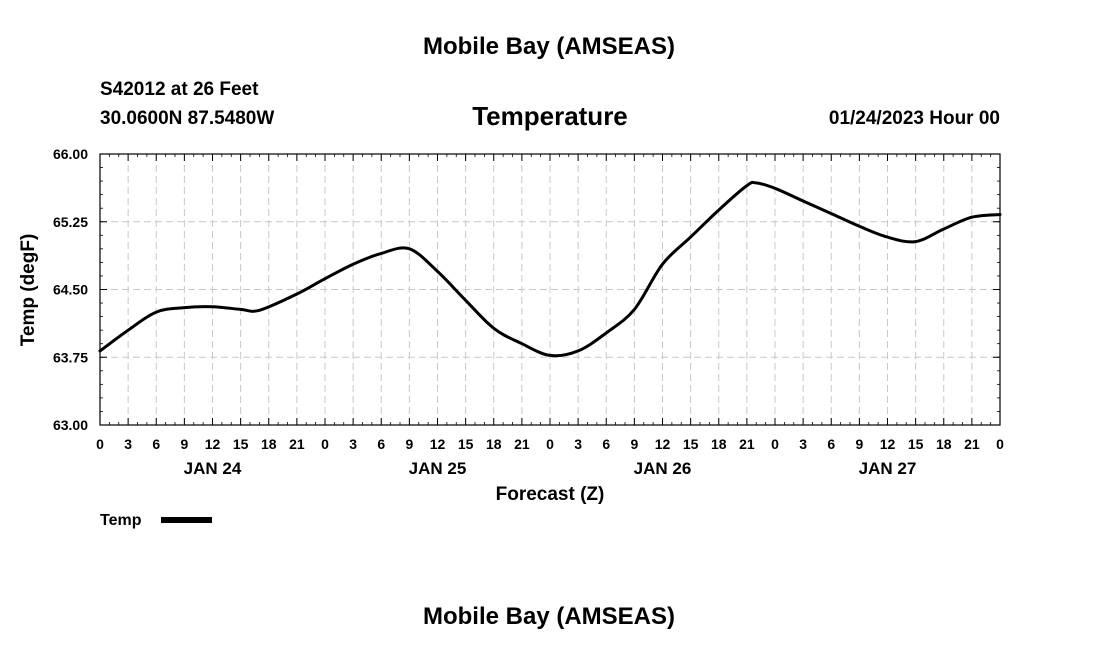 The image size is (1100, 650). What do you see at coordinates (549, 616) in the screenshot?
I see `footer-title: Mobile Bay (AMSEAS)` at bounding box center [549, 616].